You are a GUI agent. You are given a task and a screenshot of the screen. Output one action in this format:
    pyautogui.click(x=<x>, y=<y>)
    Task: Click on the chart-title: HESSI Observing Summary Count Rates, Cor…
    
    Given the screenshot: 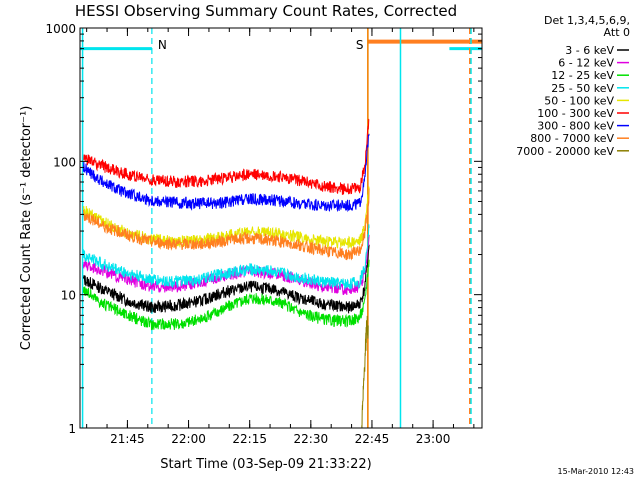 What is the action you would take?
    pyautogui.click(x=266, y=11)
    